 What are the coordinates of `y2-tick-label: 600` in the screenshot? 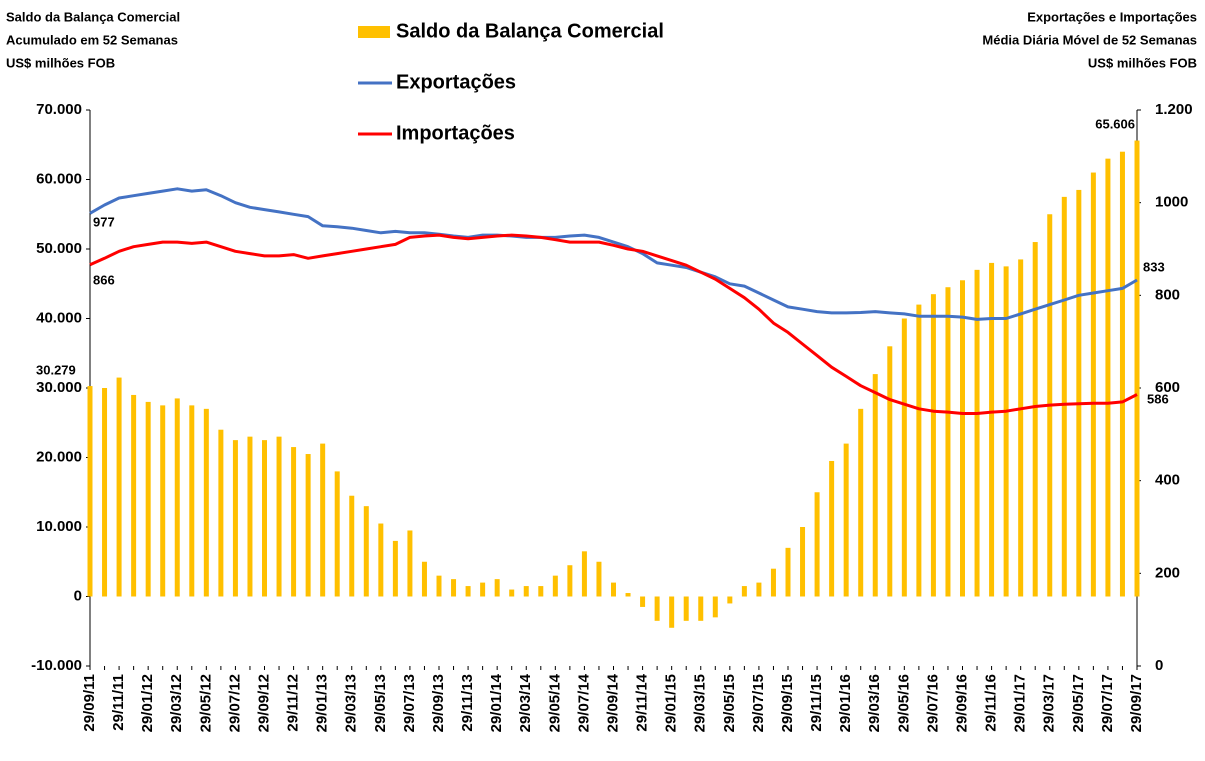 It's located at (1167, 387).